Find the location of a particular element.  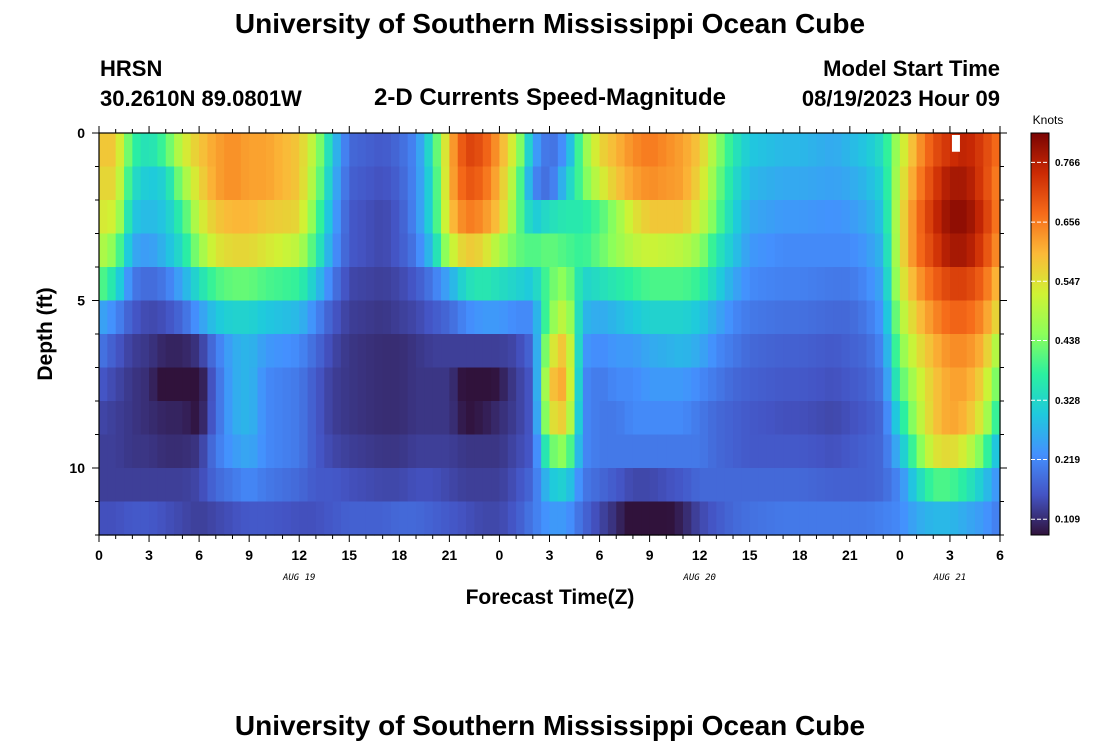

x-tick-label: 18 is located at coordinates (800, 555).